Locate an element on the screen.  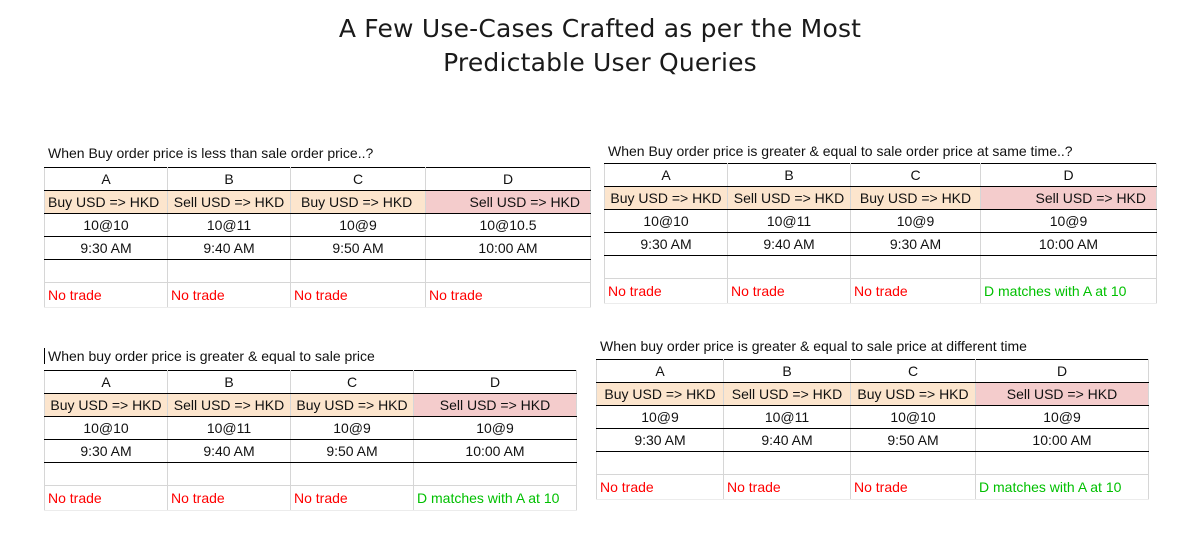
page-title-line-2: Predictable User Queries is located at coordinates (600, 62).